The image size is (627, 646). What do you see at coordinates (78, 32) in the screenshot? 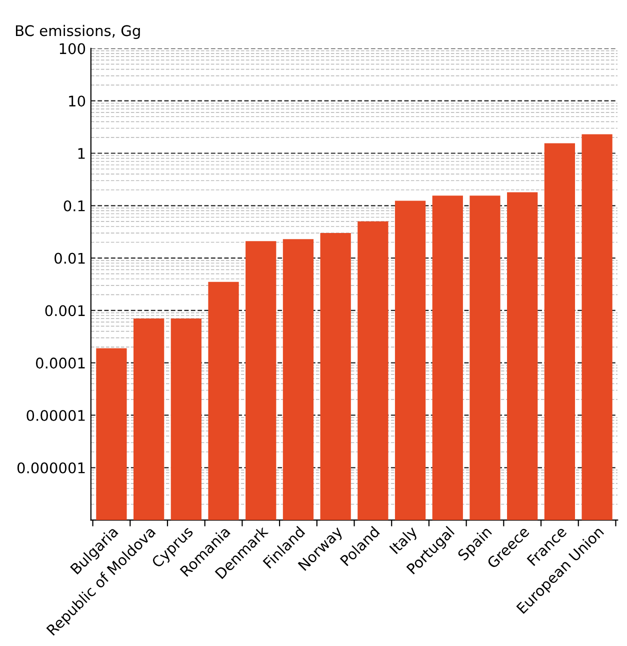
I see `y-axis-title: BC emissions, Gg` at bounding box center [78, 32].